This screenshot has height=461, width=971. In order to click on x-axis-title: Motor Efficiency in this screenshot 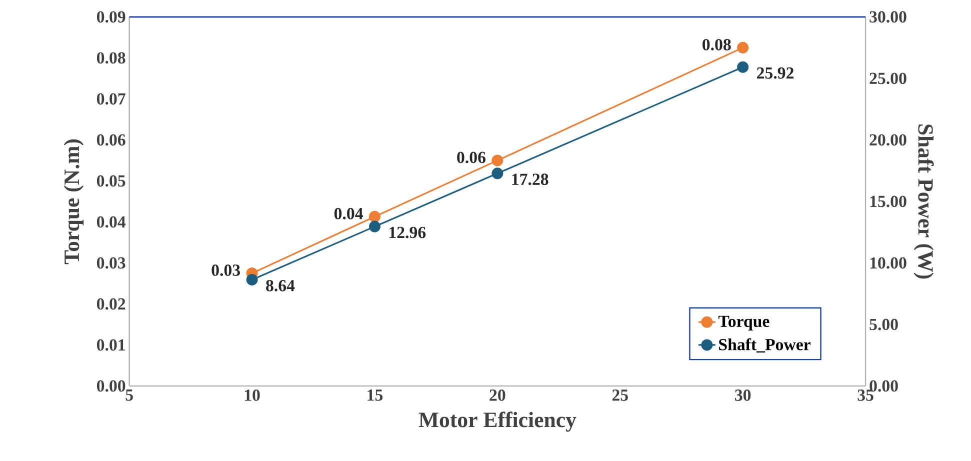, I will do `click(497, 422)`.